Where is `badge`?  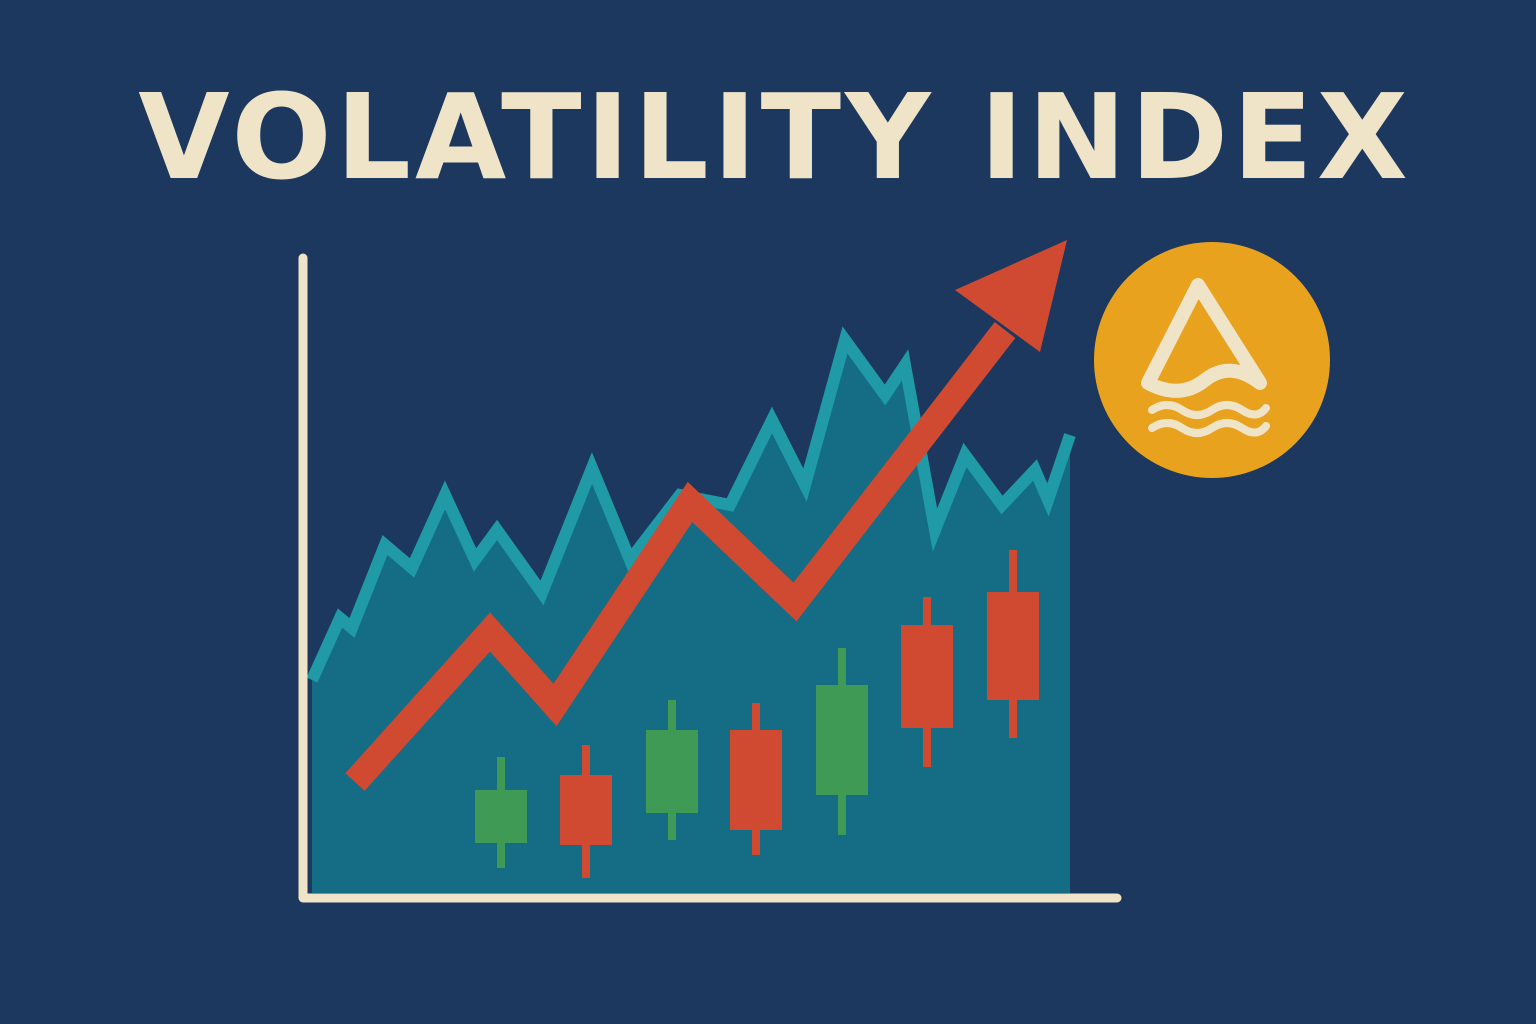
badge is located at coordinates (1212, 360).